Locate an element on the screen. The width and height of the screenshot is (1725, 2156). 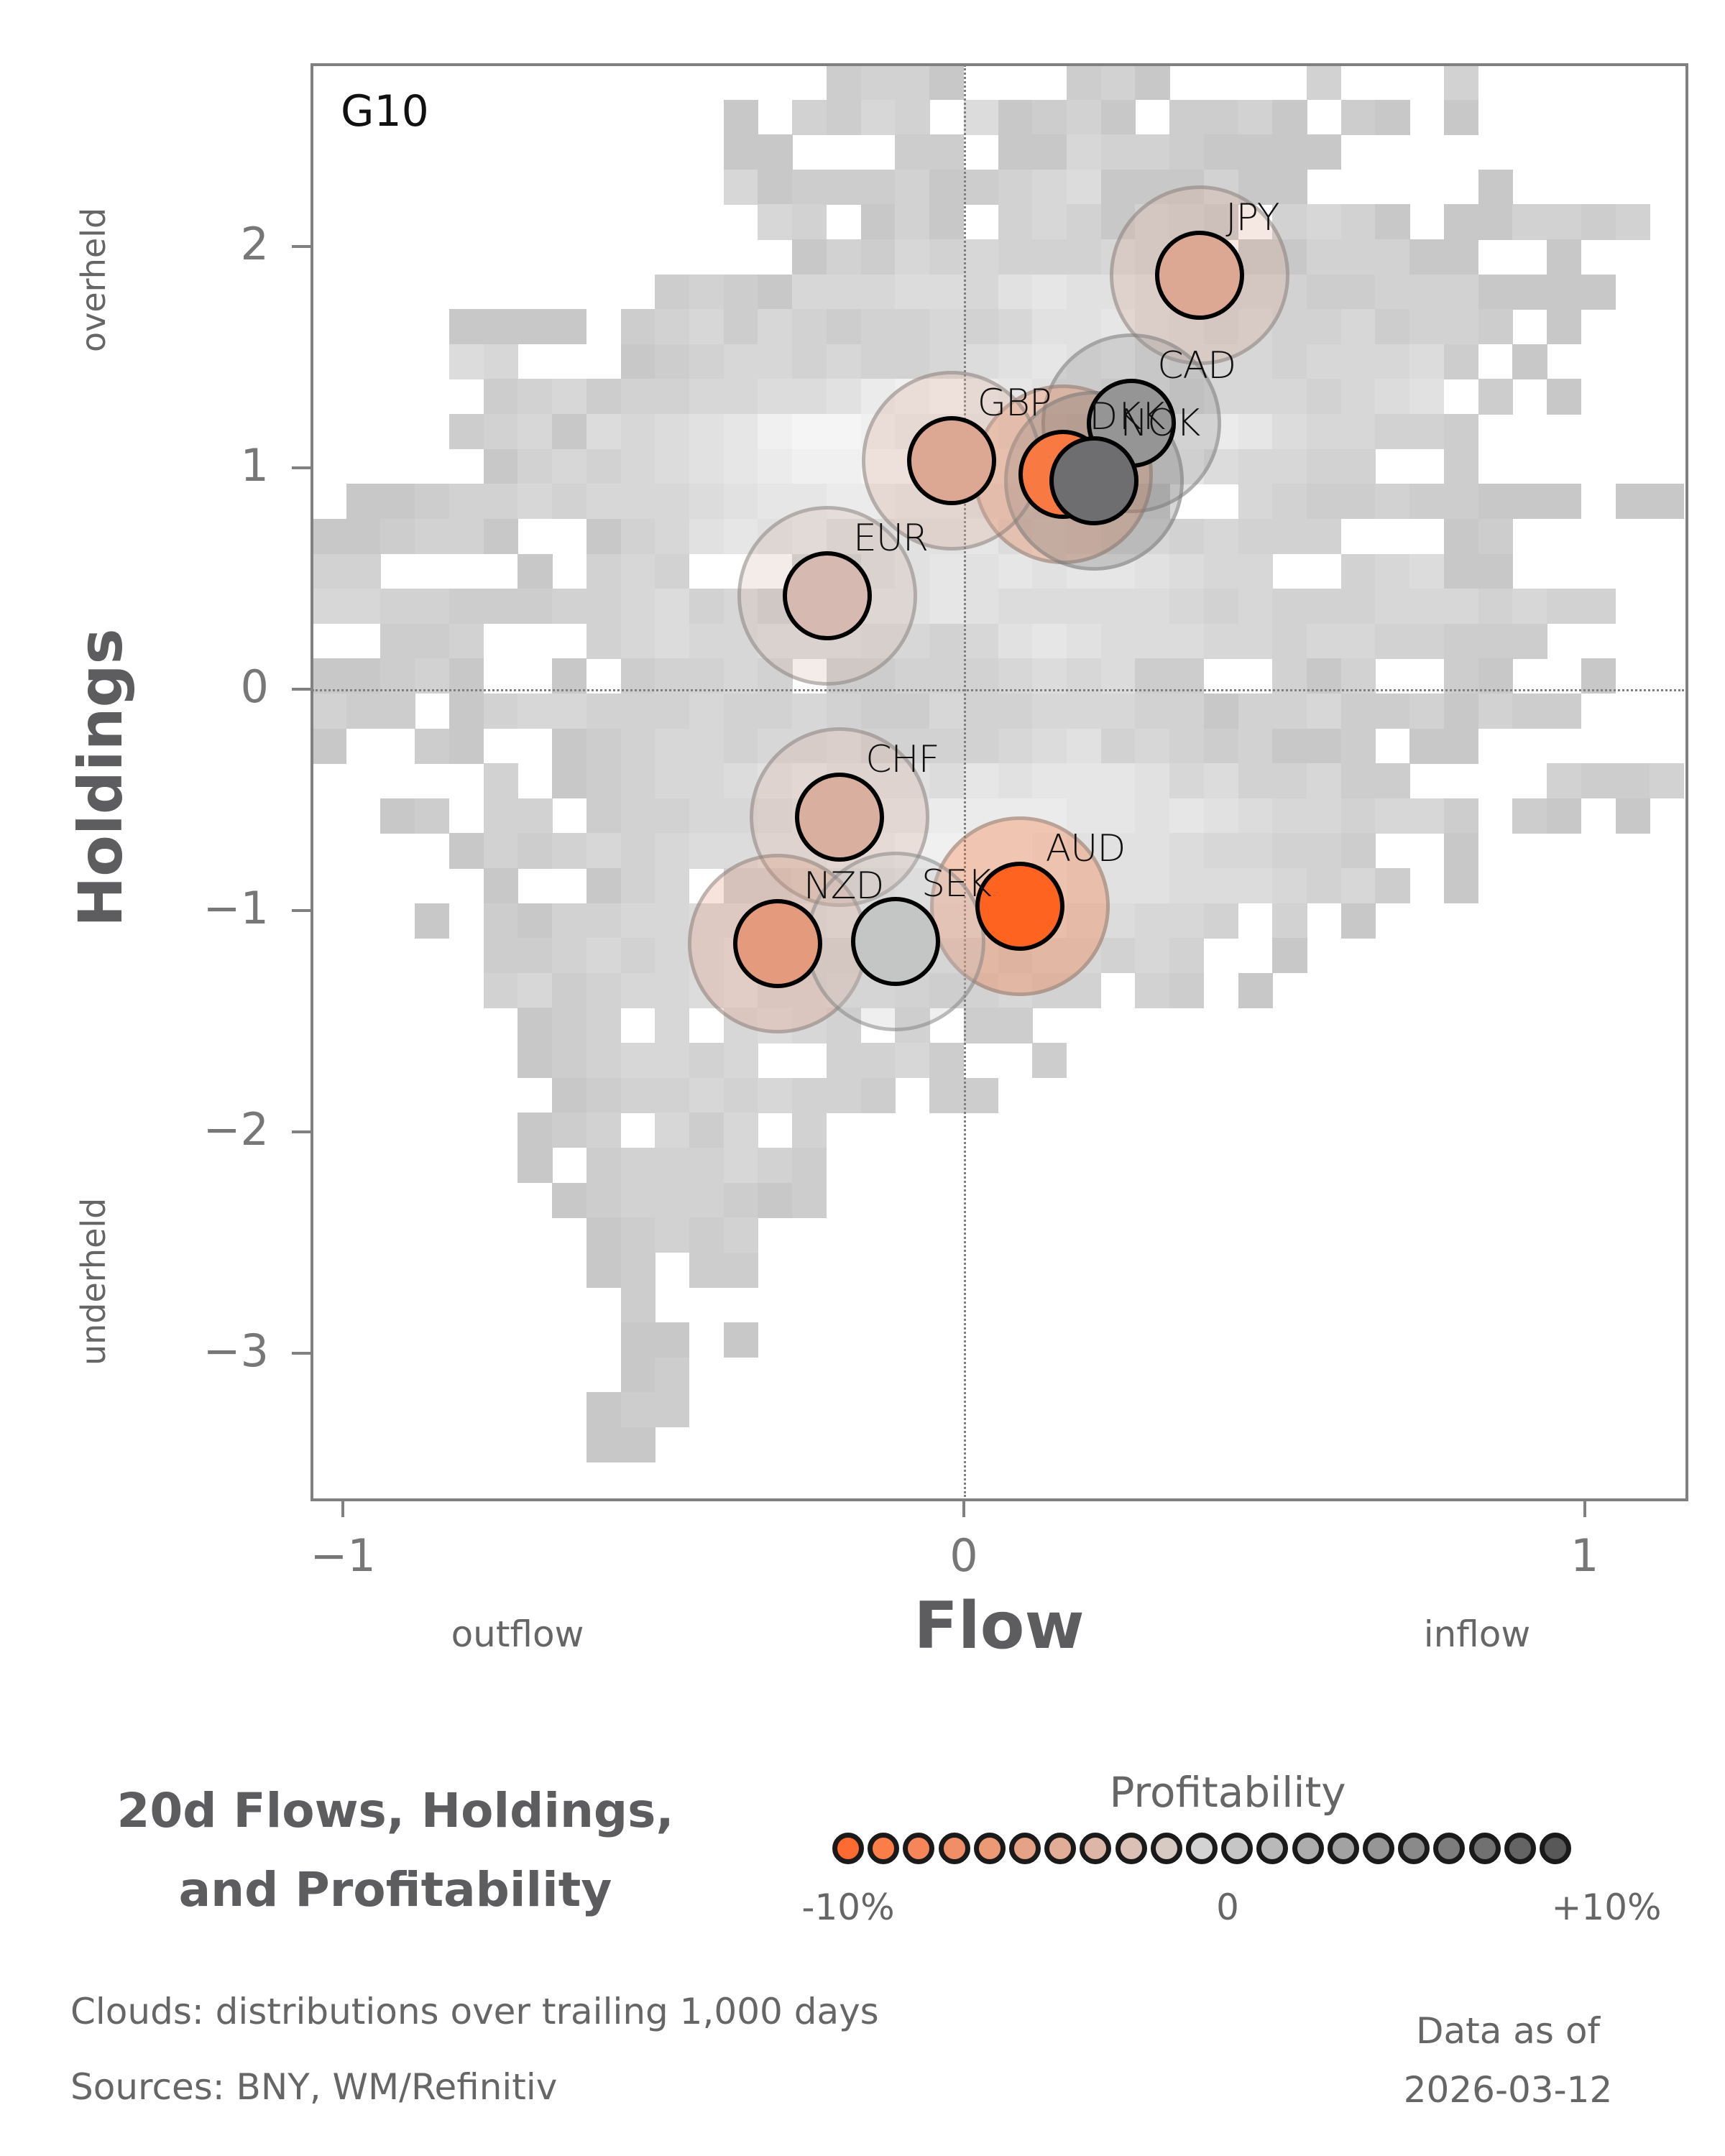
point-chf is located at coordinates (840, 818).